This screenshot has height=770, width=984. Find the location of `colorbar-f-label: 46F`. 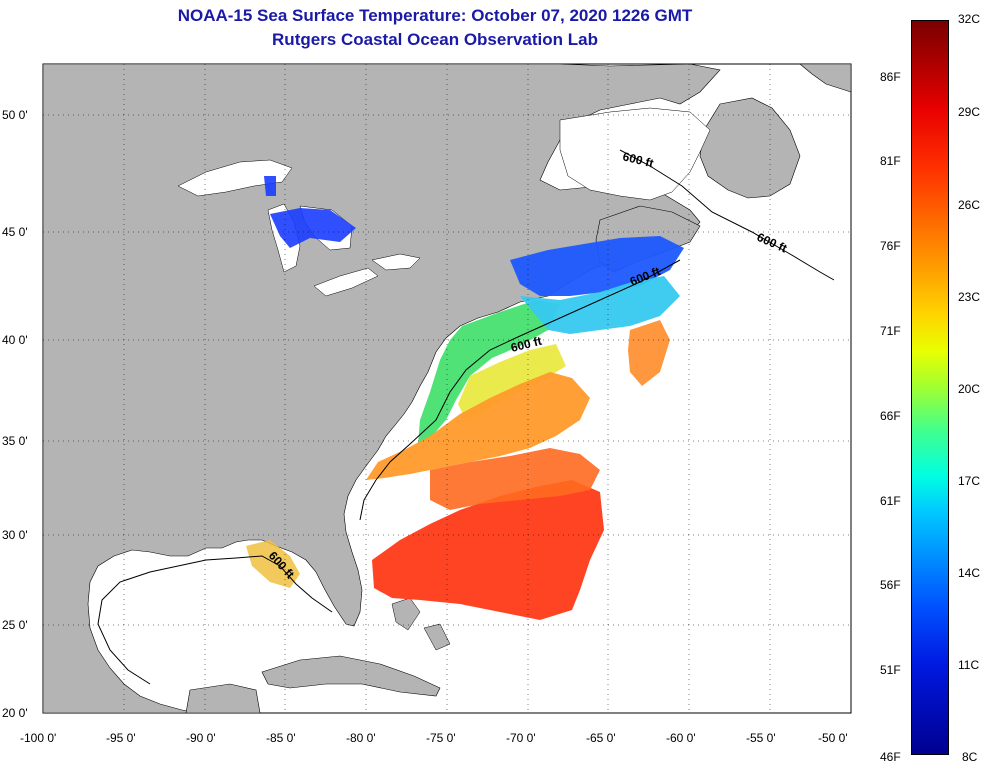

colorbar-f-label: 46F is located at coordinates (890, 757).